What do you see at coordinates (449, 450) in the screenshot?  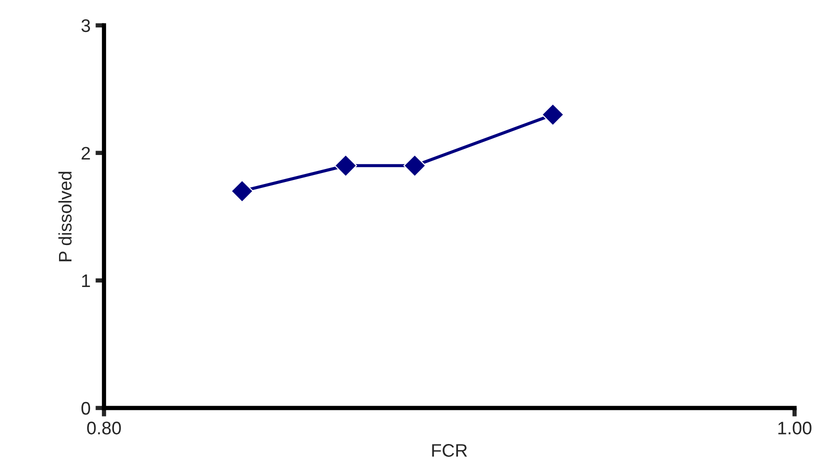 I see `x-axis-title: FCR` at bounding box center [449, 450].